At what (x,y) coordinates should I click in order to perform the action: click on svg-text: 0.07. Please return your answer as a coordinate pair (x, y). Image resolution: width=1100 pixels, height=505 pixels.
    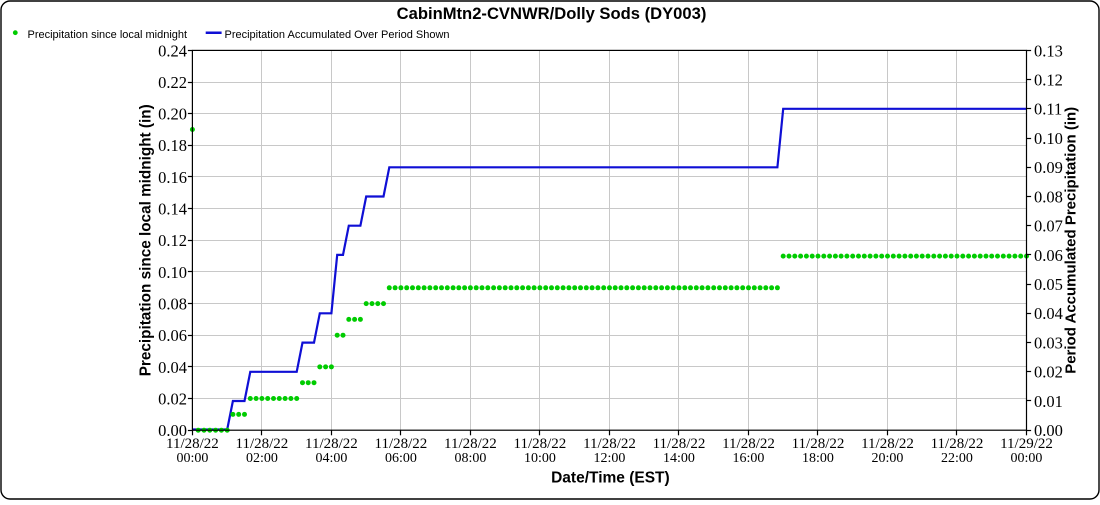
    Looking at the image, I should click on (1048, 226).